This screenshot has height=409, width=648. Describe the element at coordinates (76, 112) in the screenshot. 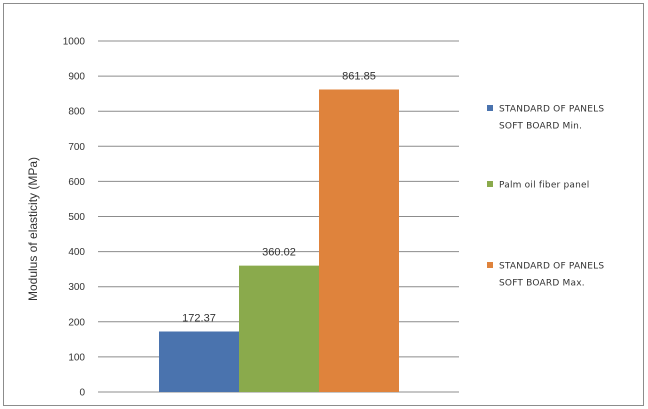

I see `y-tick-label: 800` at that location.